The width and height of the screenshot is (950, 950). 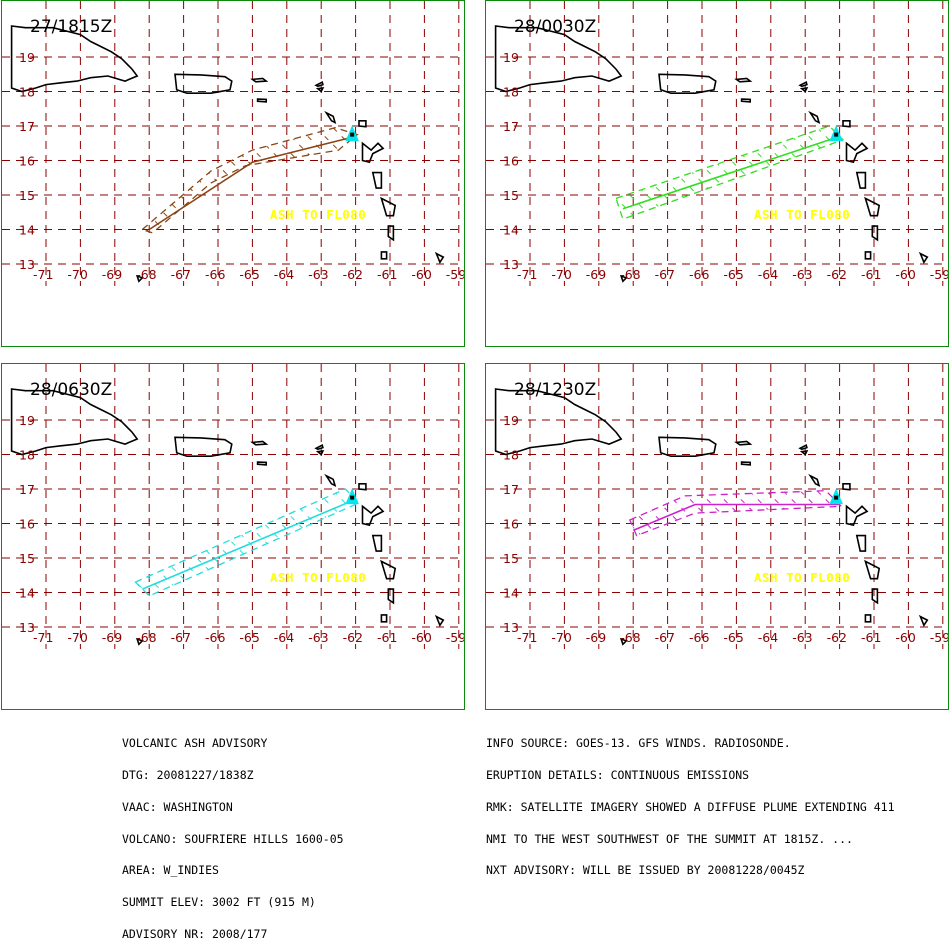 What do you see at coordinates (71, 390) in the screenshot?
I see `panel-time-label: 28/0630Z` at bounding box center [71, 390].